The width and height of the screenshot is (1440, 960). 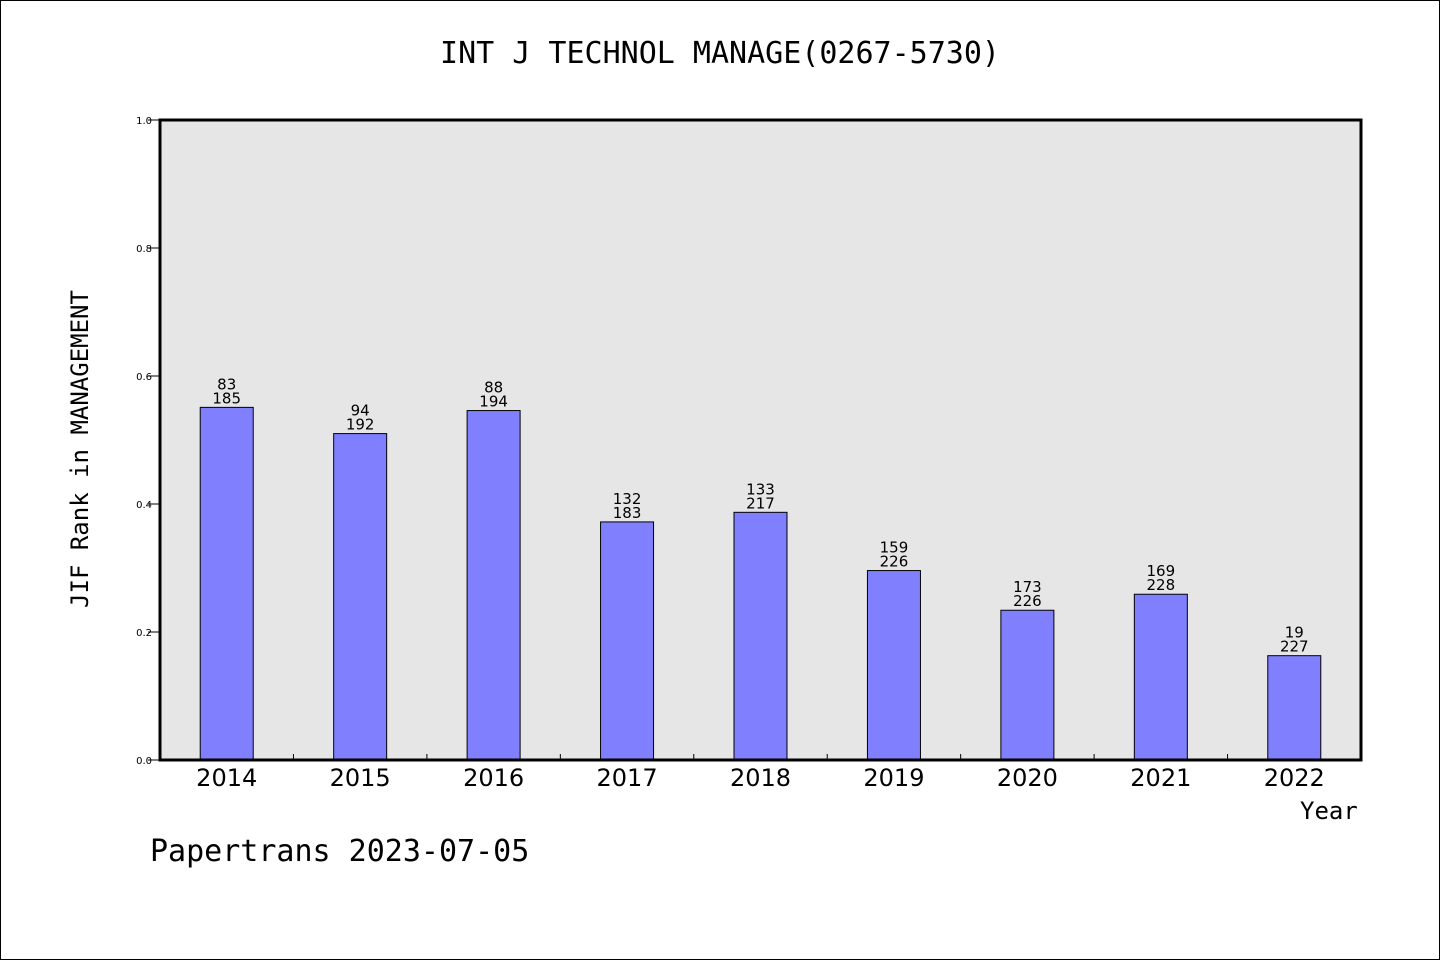 I want to click on y-tick-label: 0.4, so click(x=144, y=505).